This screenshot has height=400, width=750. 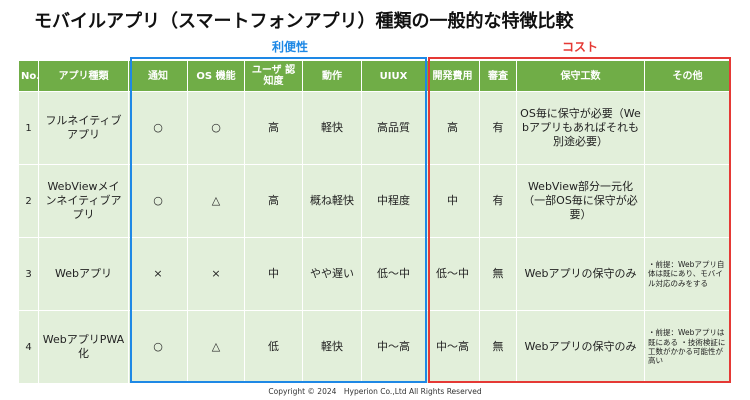 What do you see at coordinates (452, 76) in the screenshot?
I see `header-dev-cost: 開発費用` at bounding box center [452, 76].